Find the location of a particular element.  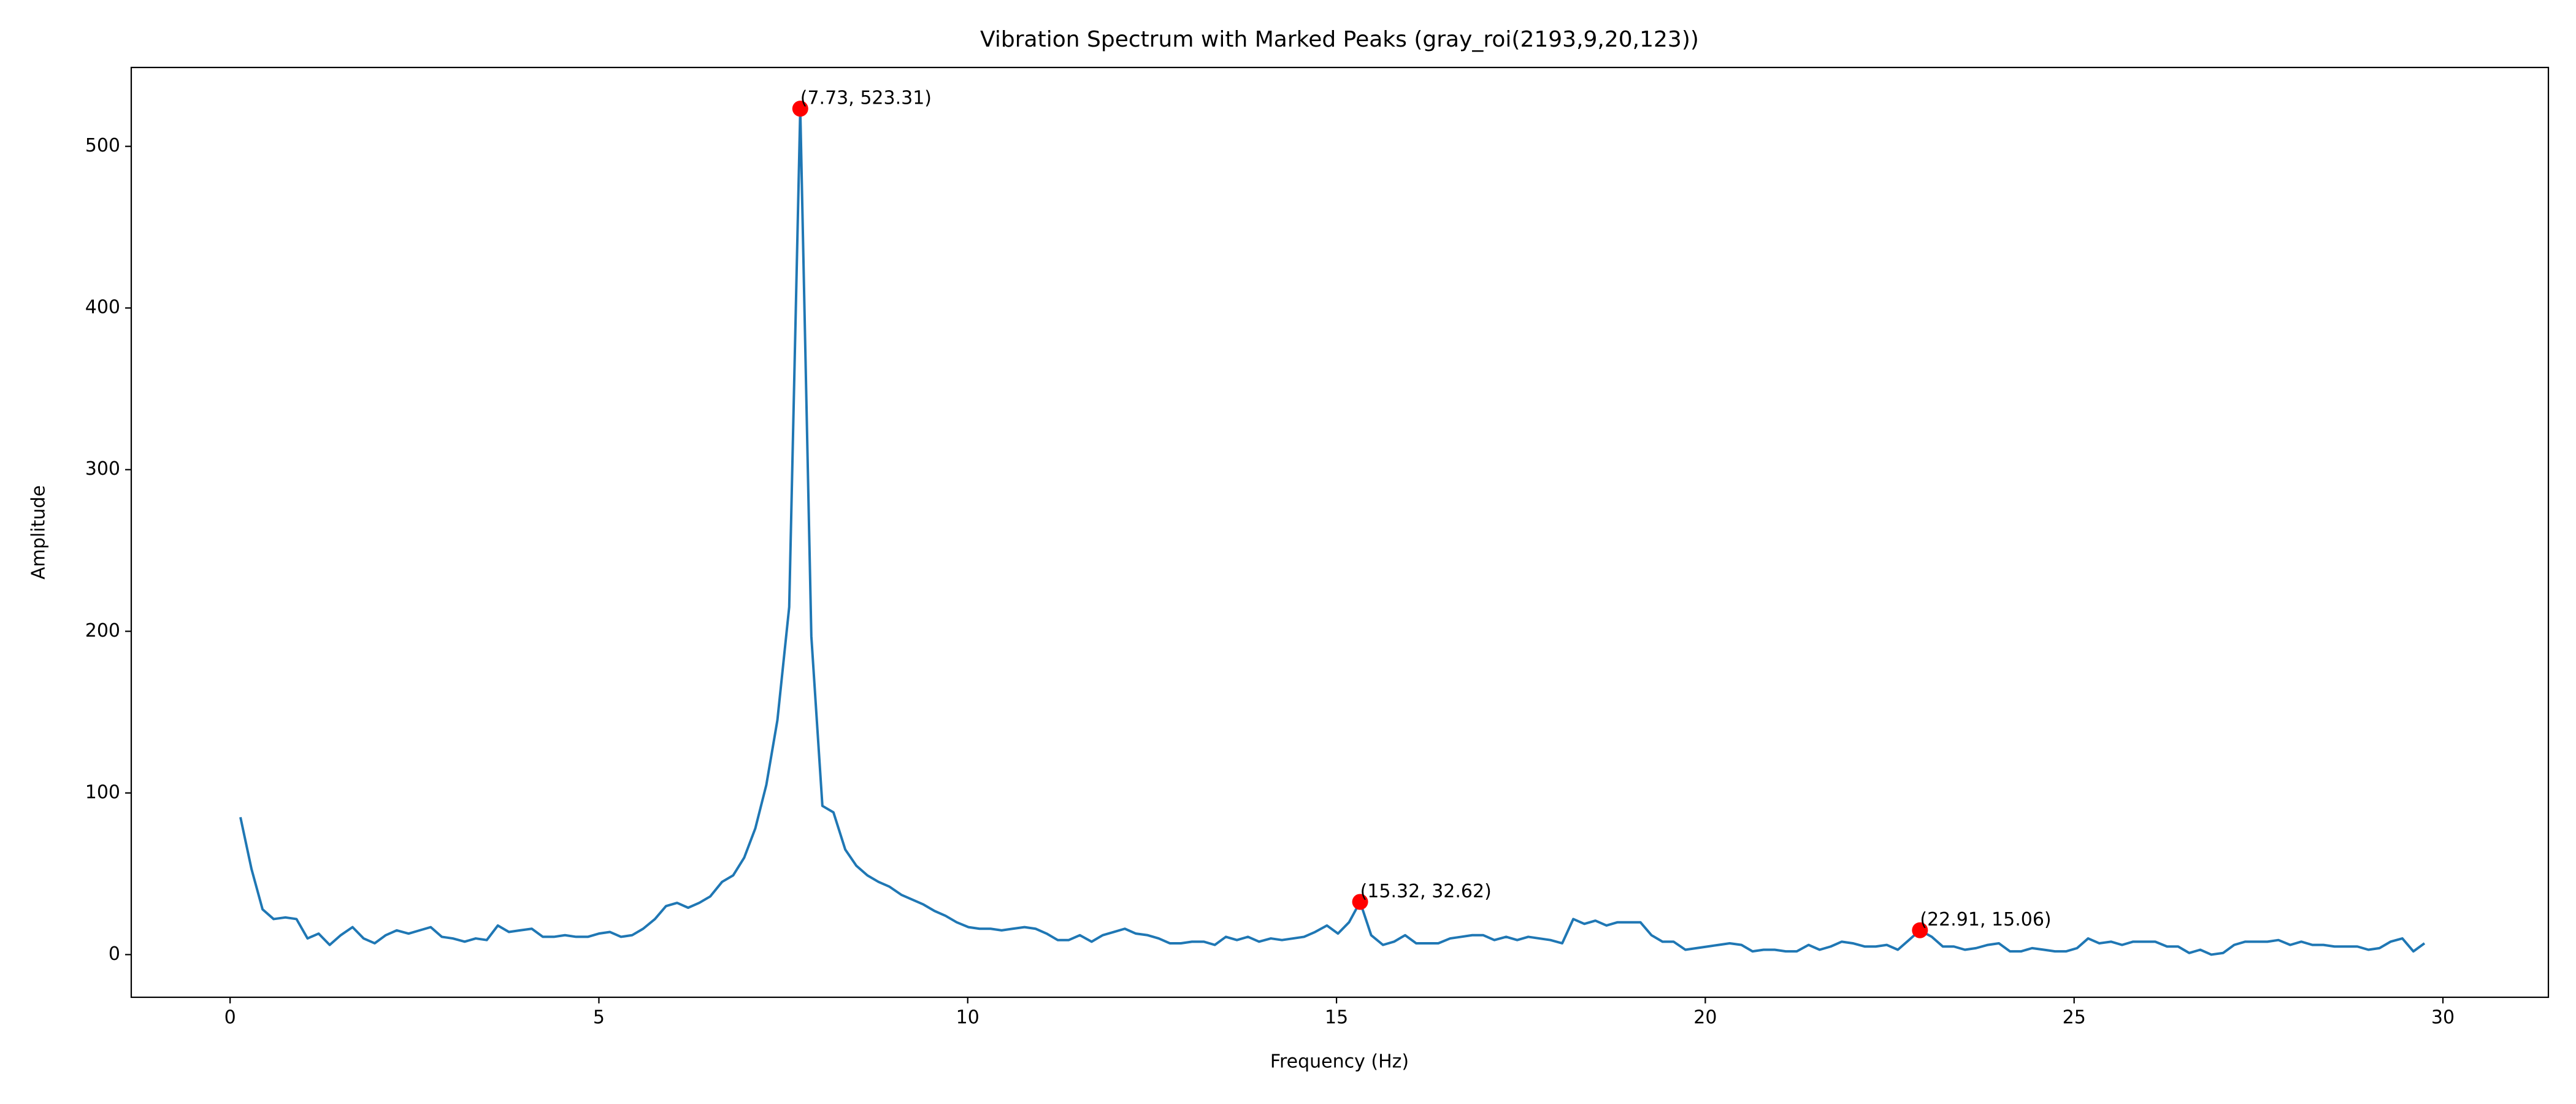

x-tick-label: 0 is located at coordinates (230, 1018).